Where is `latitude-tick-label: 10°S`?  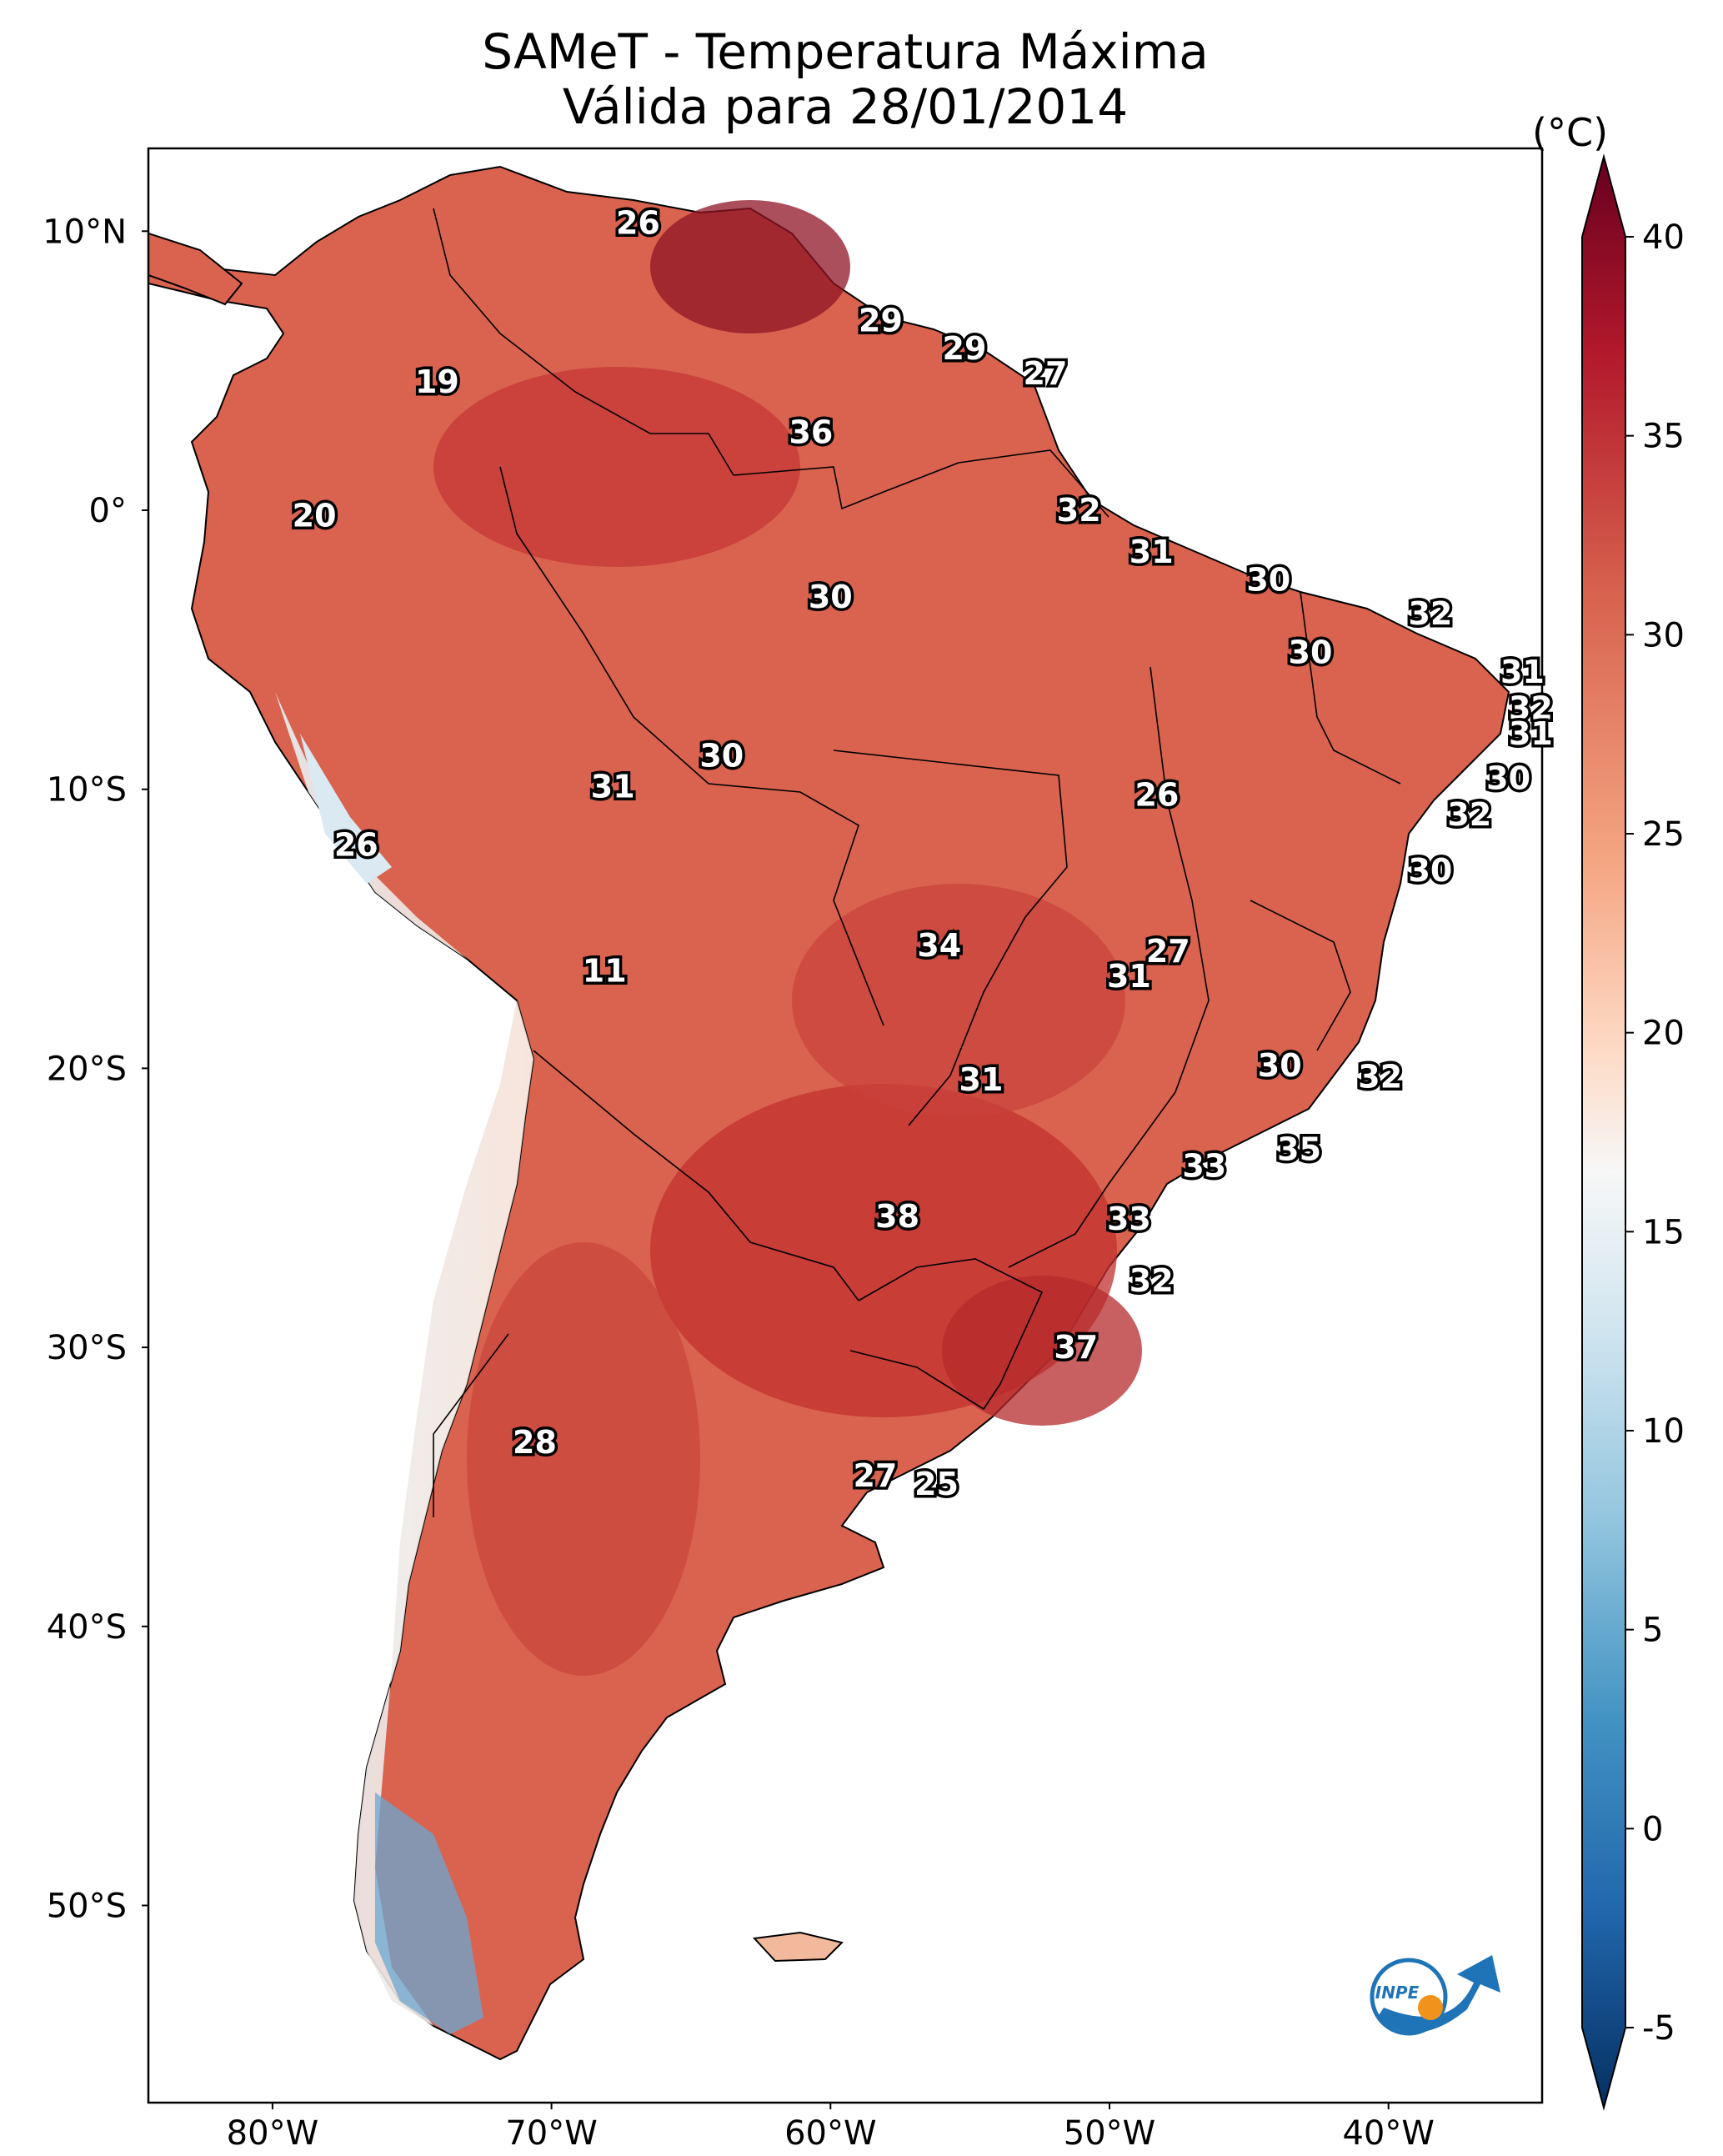 latitude-tick-label: 10°S is located at coordinates (87, 790).